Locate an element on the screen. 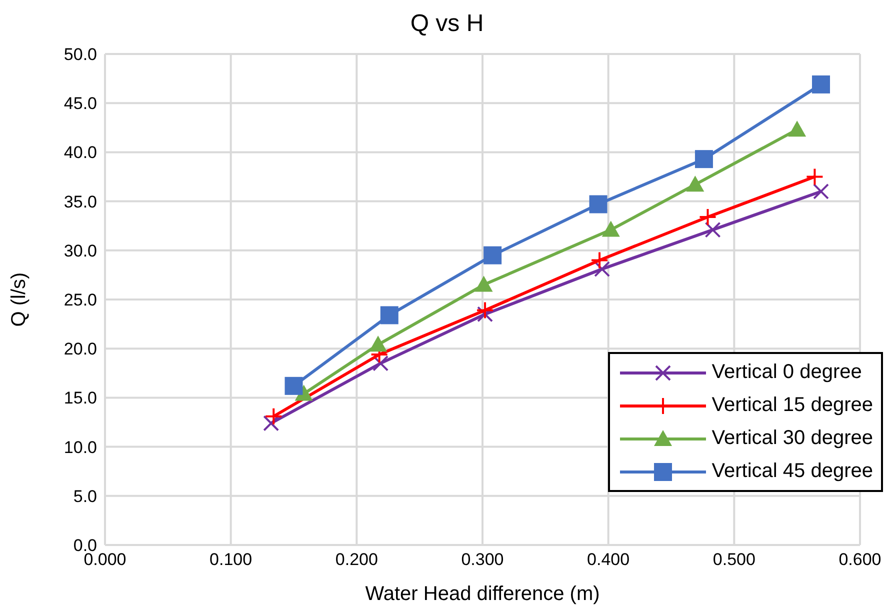 The height and width of the screenshot is (613, 894). x-tick-label: 0.100 is located at coordinates (231, 560).